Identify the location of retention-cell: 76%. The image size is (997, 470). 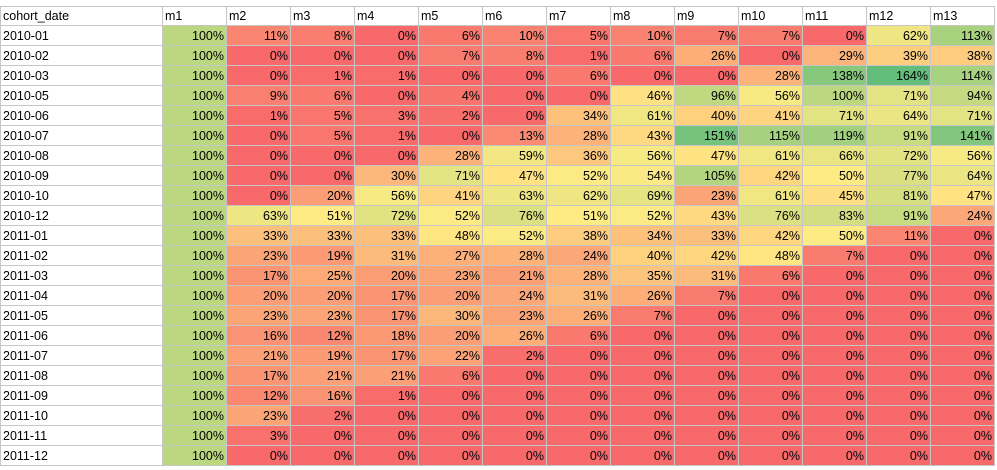
(514, 215).